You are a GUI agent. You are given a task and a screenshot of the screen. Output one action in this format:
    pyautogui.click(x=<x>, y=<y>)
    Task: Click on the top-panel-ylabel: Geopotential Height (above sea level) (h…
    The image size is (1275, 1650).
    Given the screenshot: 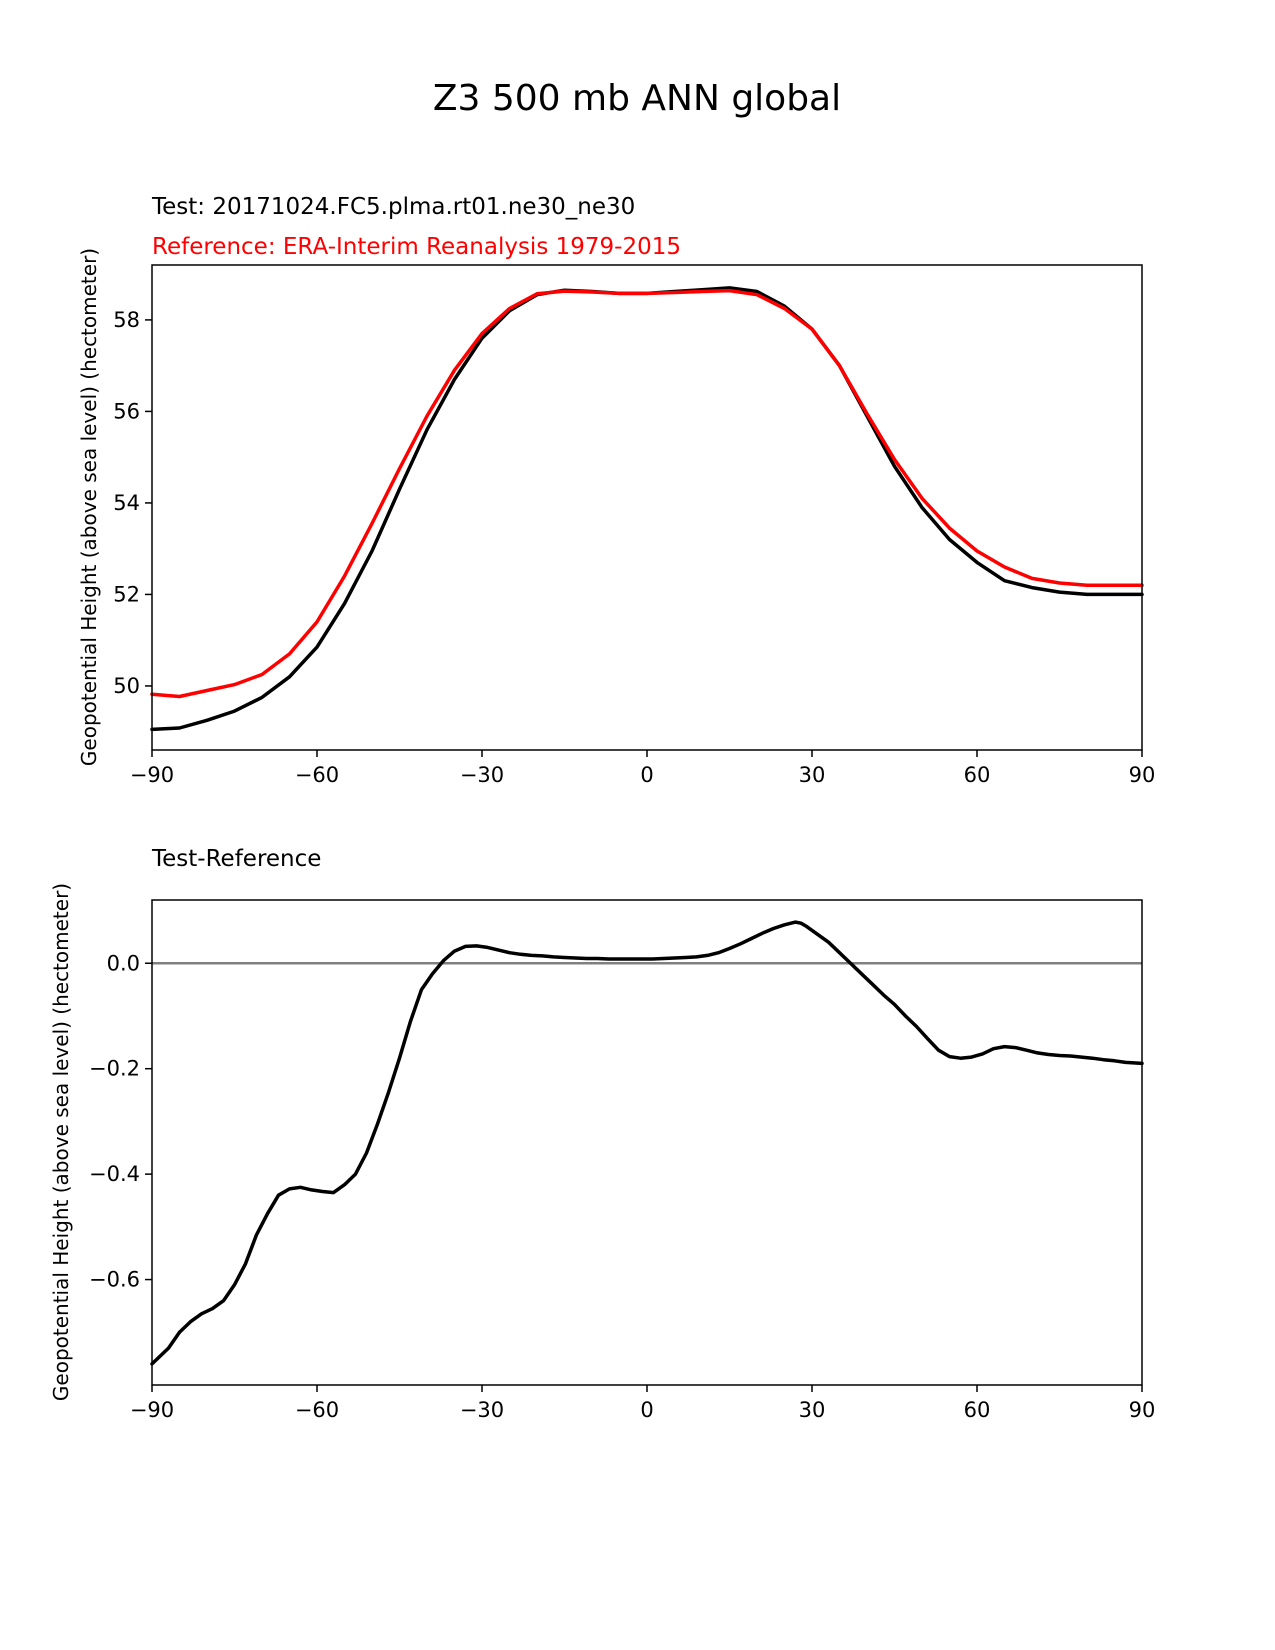 What is the action you would take?
    pyautogui.click(x=89, y=507)
    